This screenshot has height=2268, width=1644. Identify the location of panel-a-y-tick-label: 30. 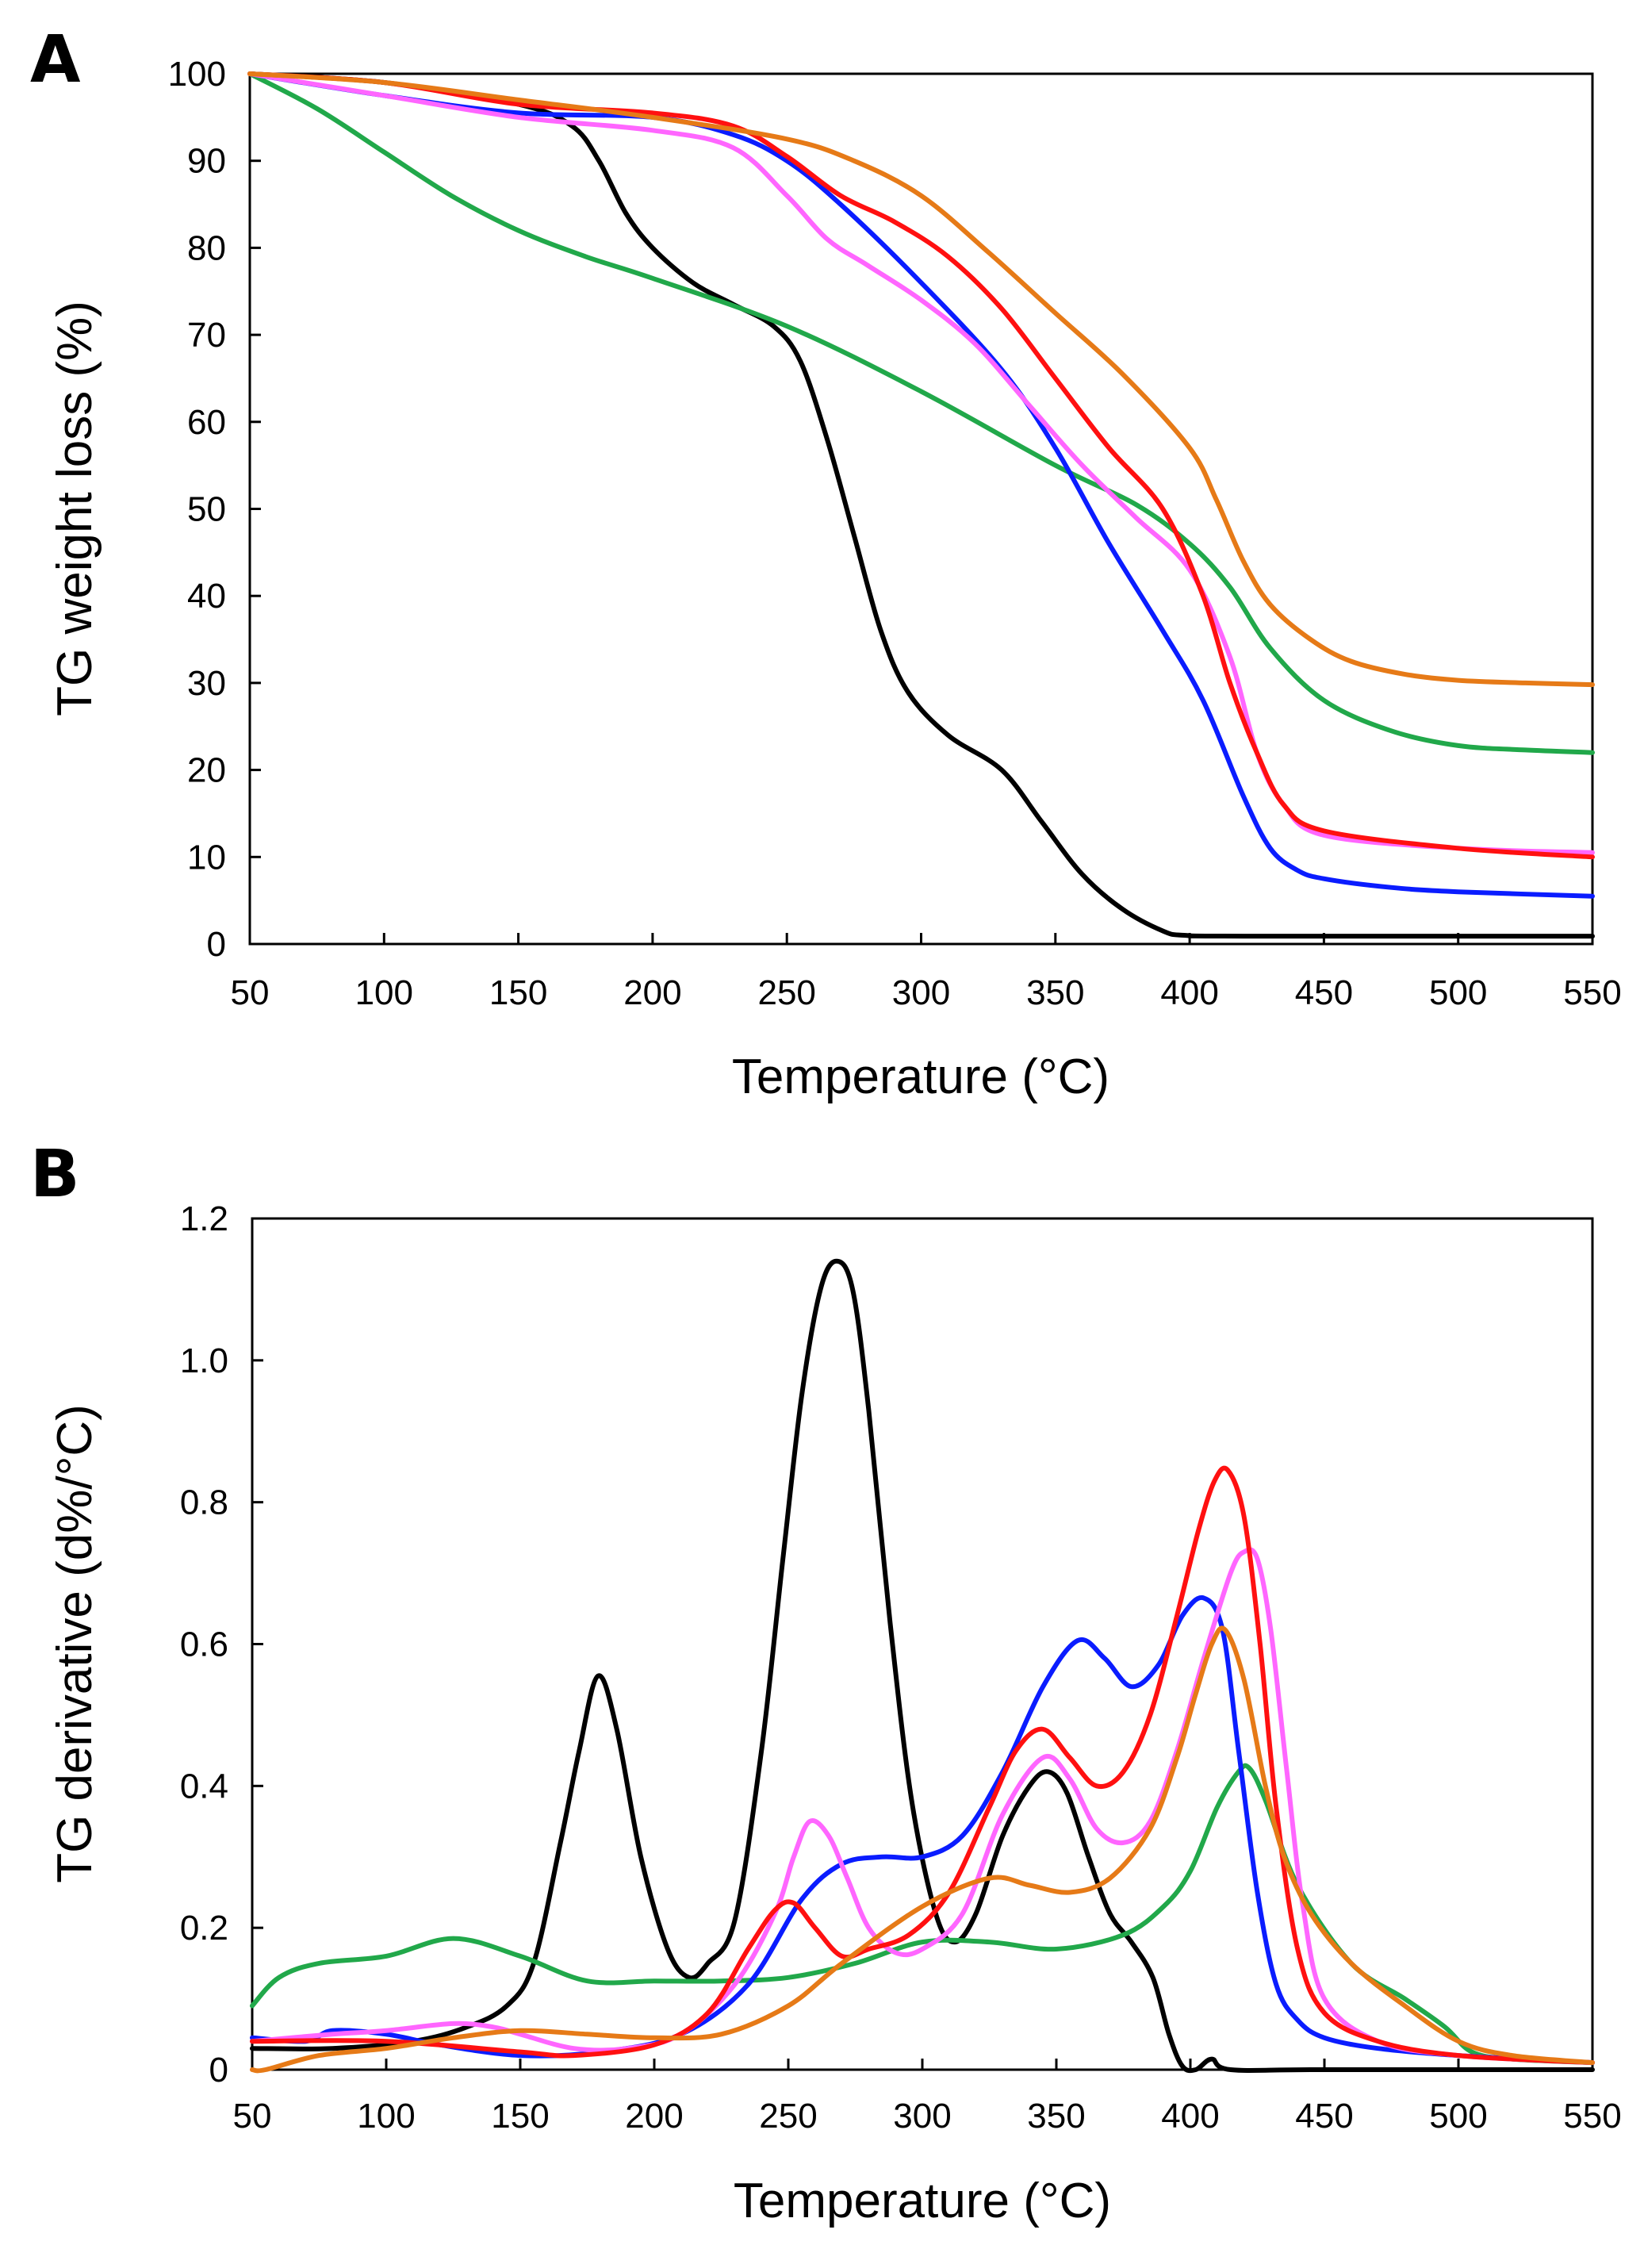
(206, 684).